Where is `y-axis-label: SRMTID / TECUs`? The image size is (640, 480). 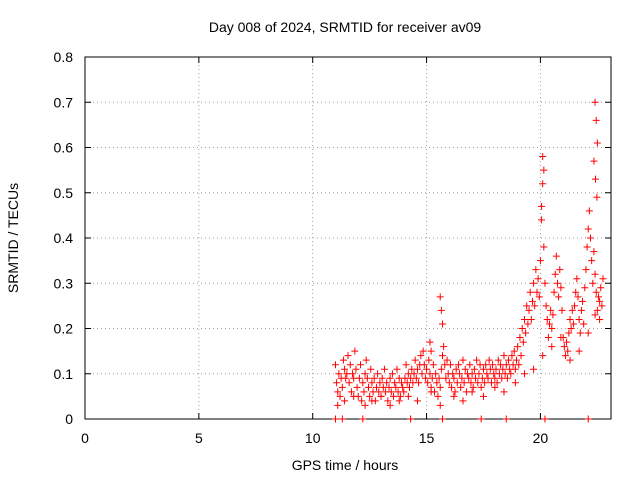 y-axis-label: SRMTID / TECUs is located at coordinates (13, 238).